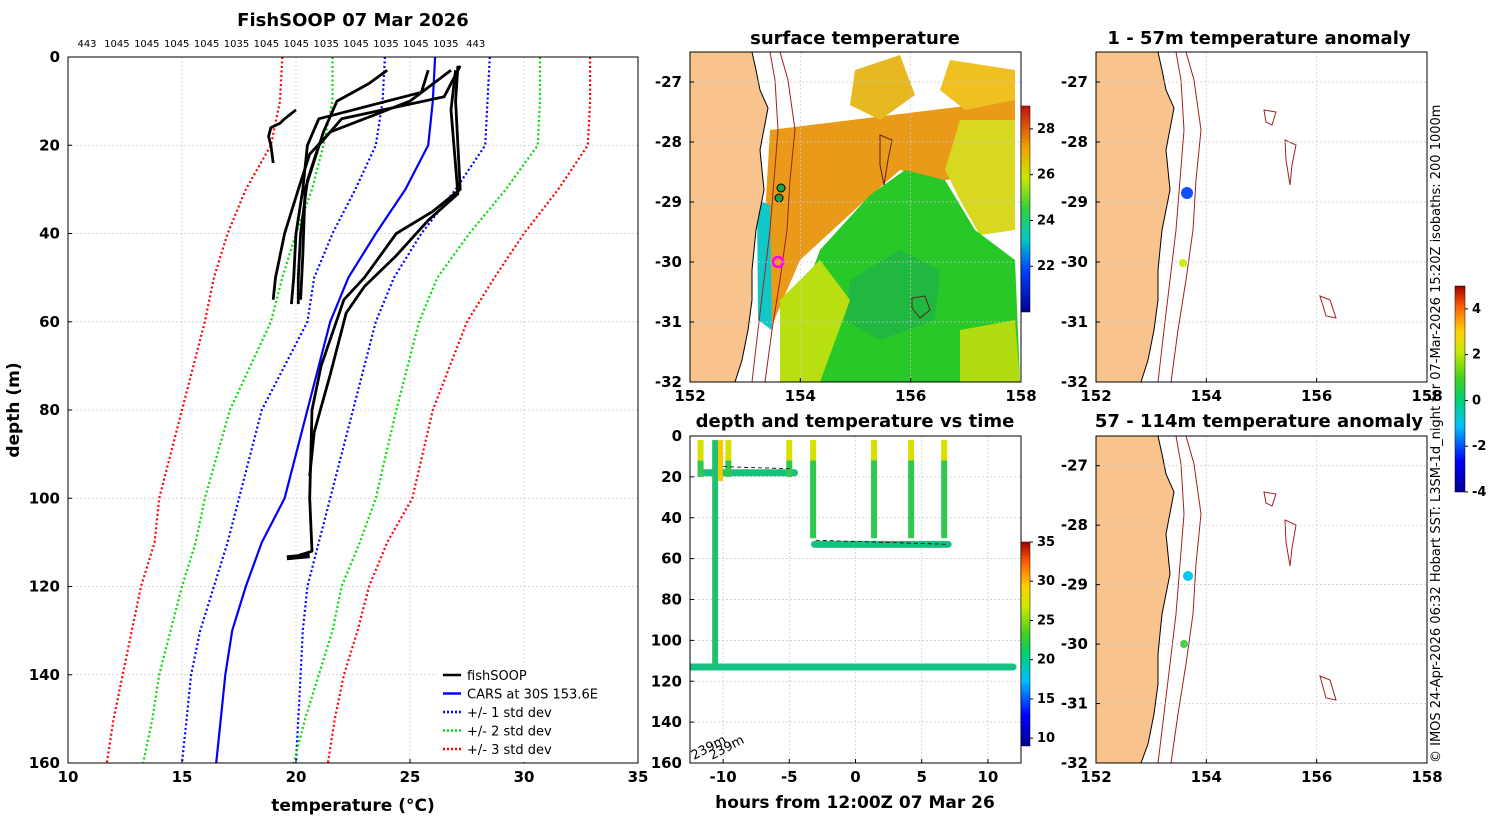 The image size is (1500, 820). I want to click on anomaly-shallow-xtick-label: 152, so click(1095, 396).